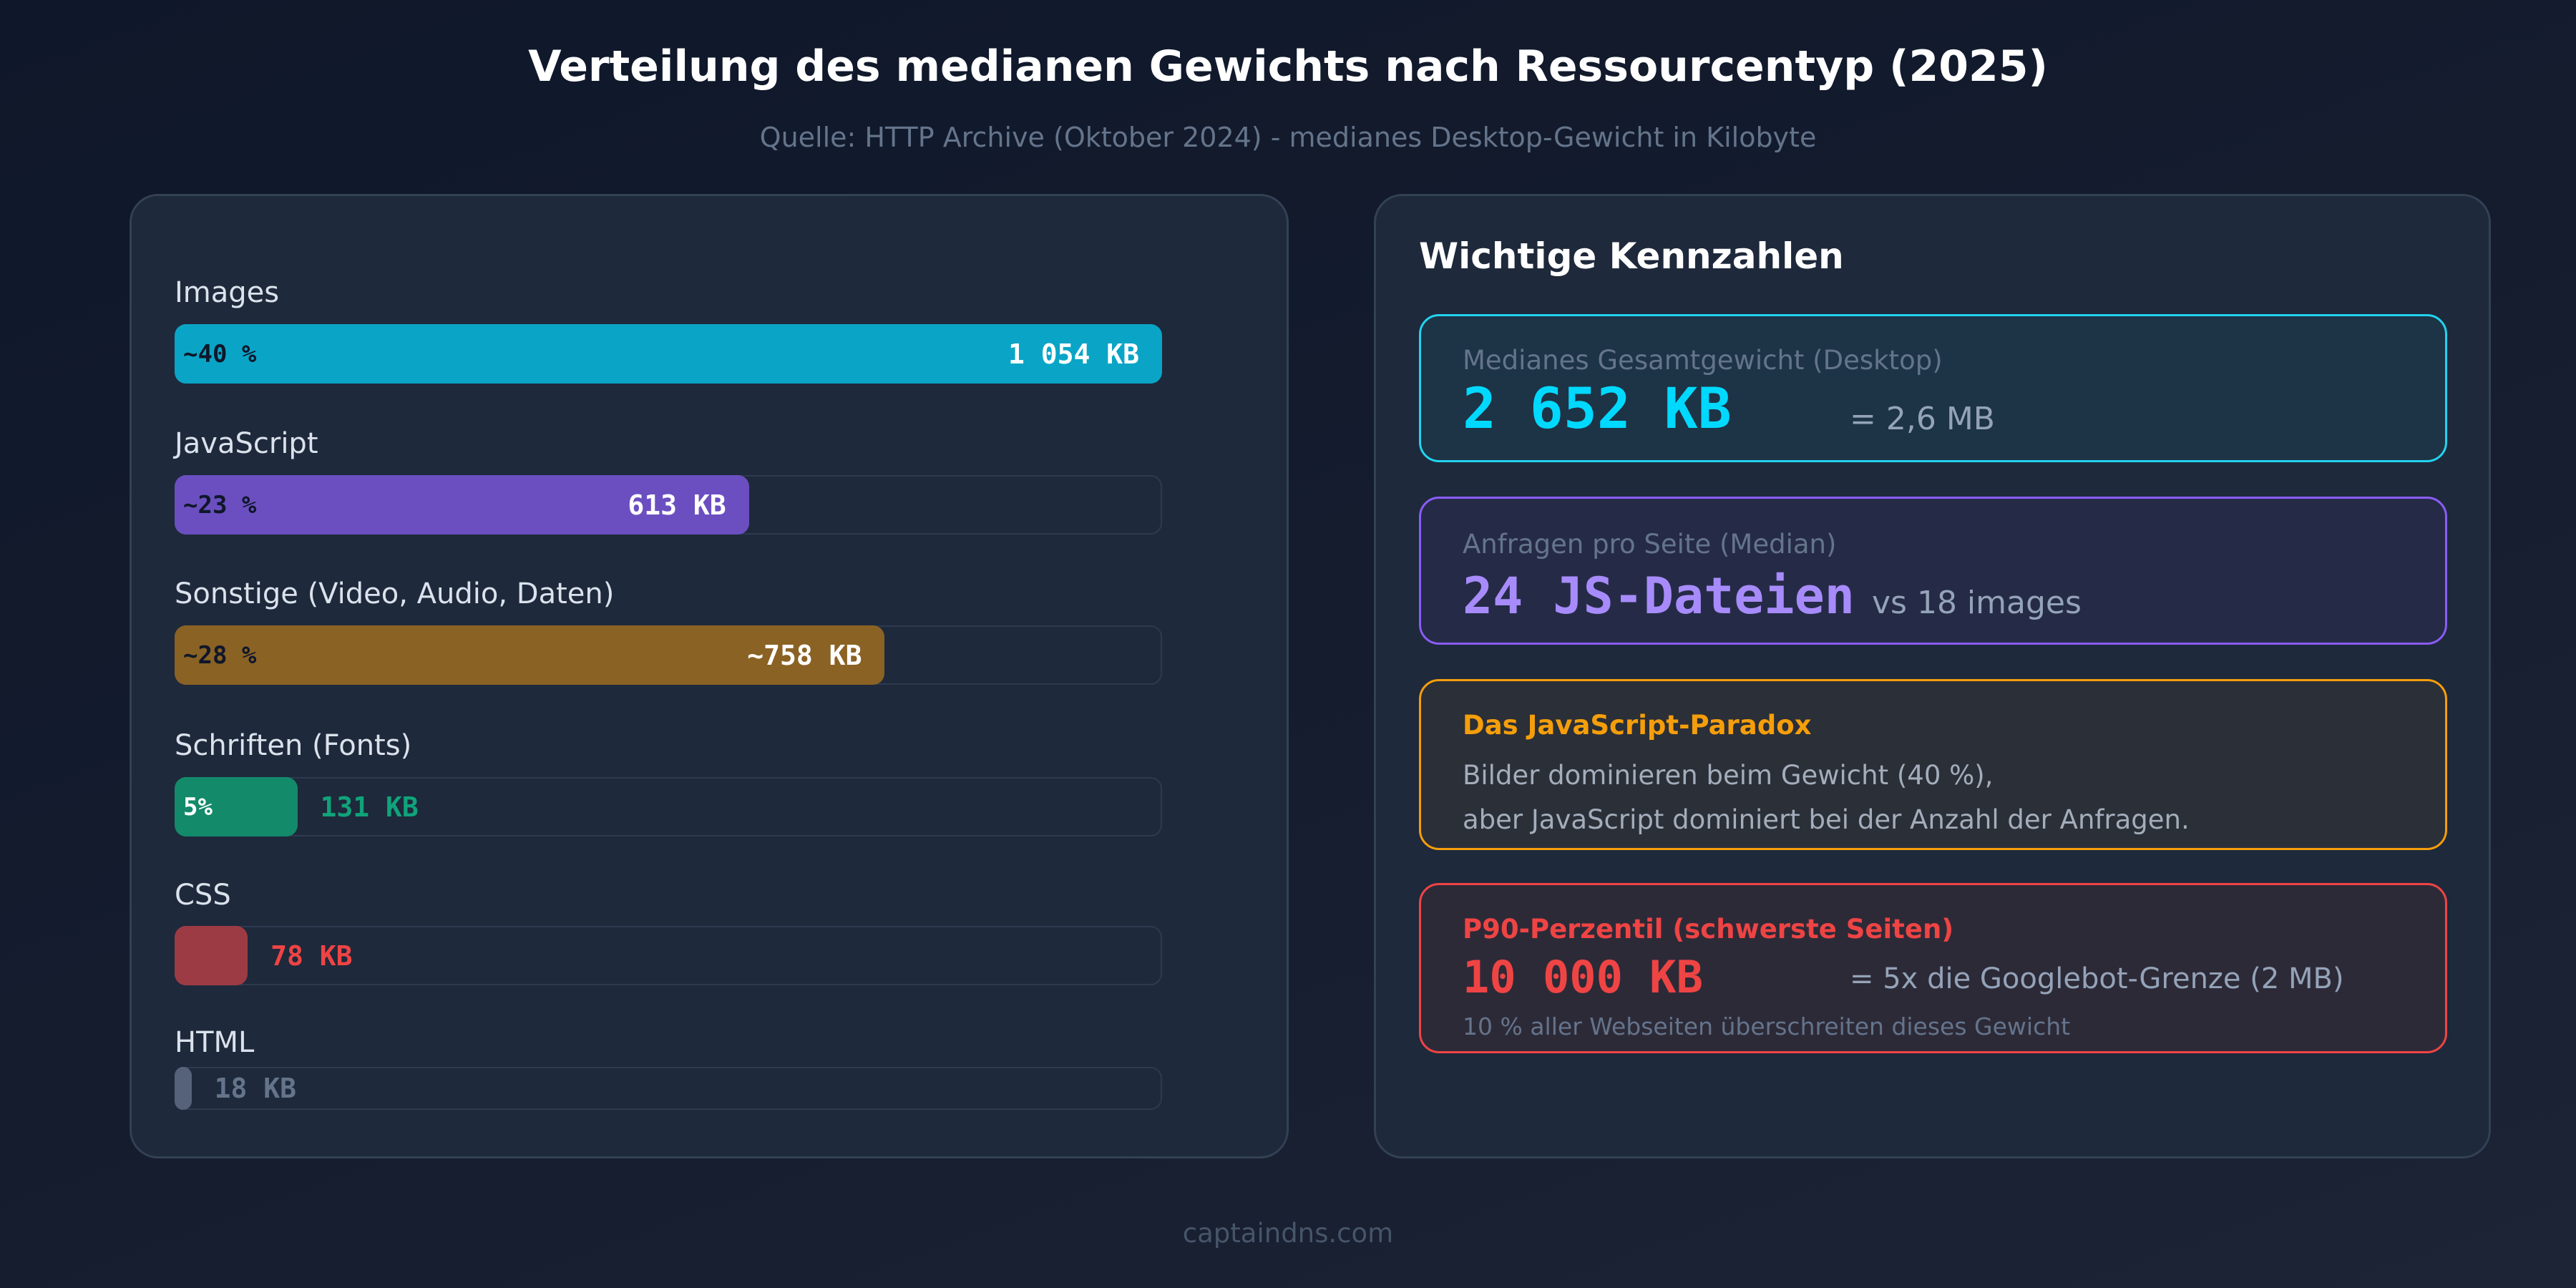  Describe the element at coordinates (1073, 354) in the screenshot. I see `bar-value-label: 1 054 KB` at that location.